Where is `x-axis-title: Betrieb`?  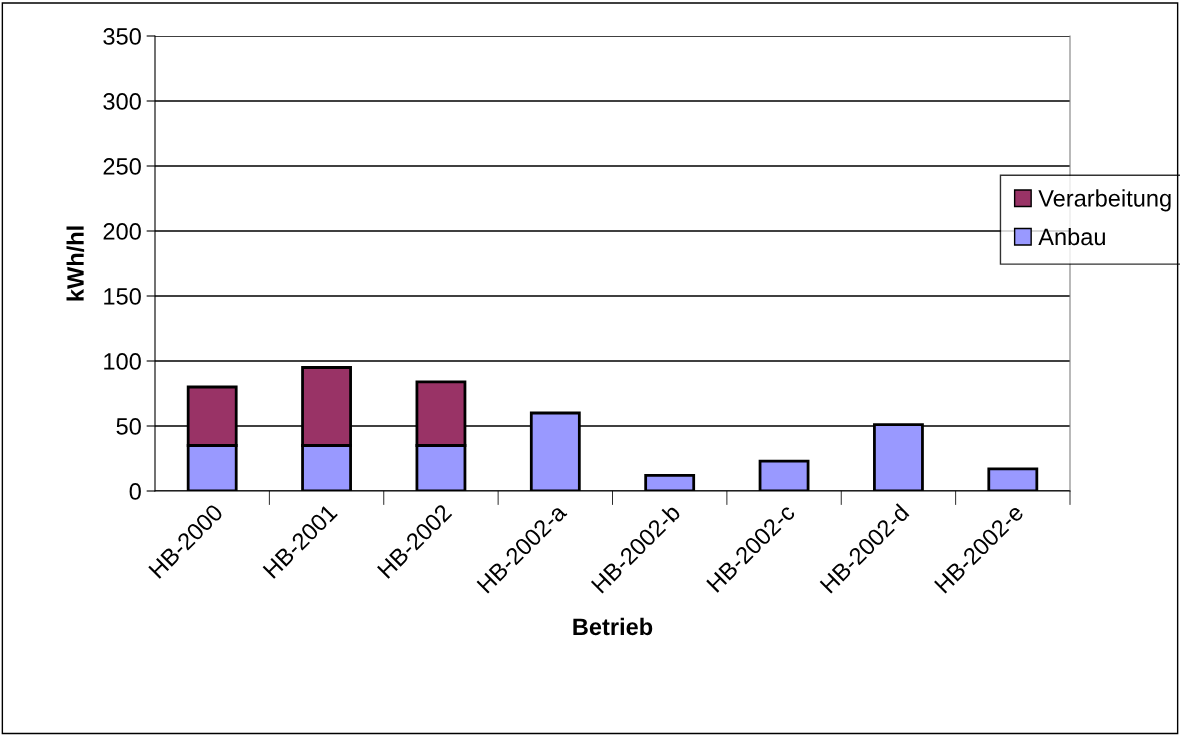 x-axis-title: Betrieb is located at coordinates (613, 626).